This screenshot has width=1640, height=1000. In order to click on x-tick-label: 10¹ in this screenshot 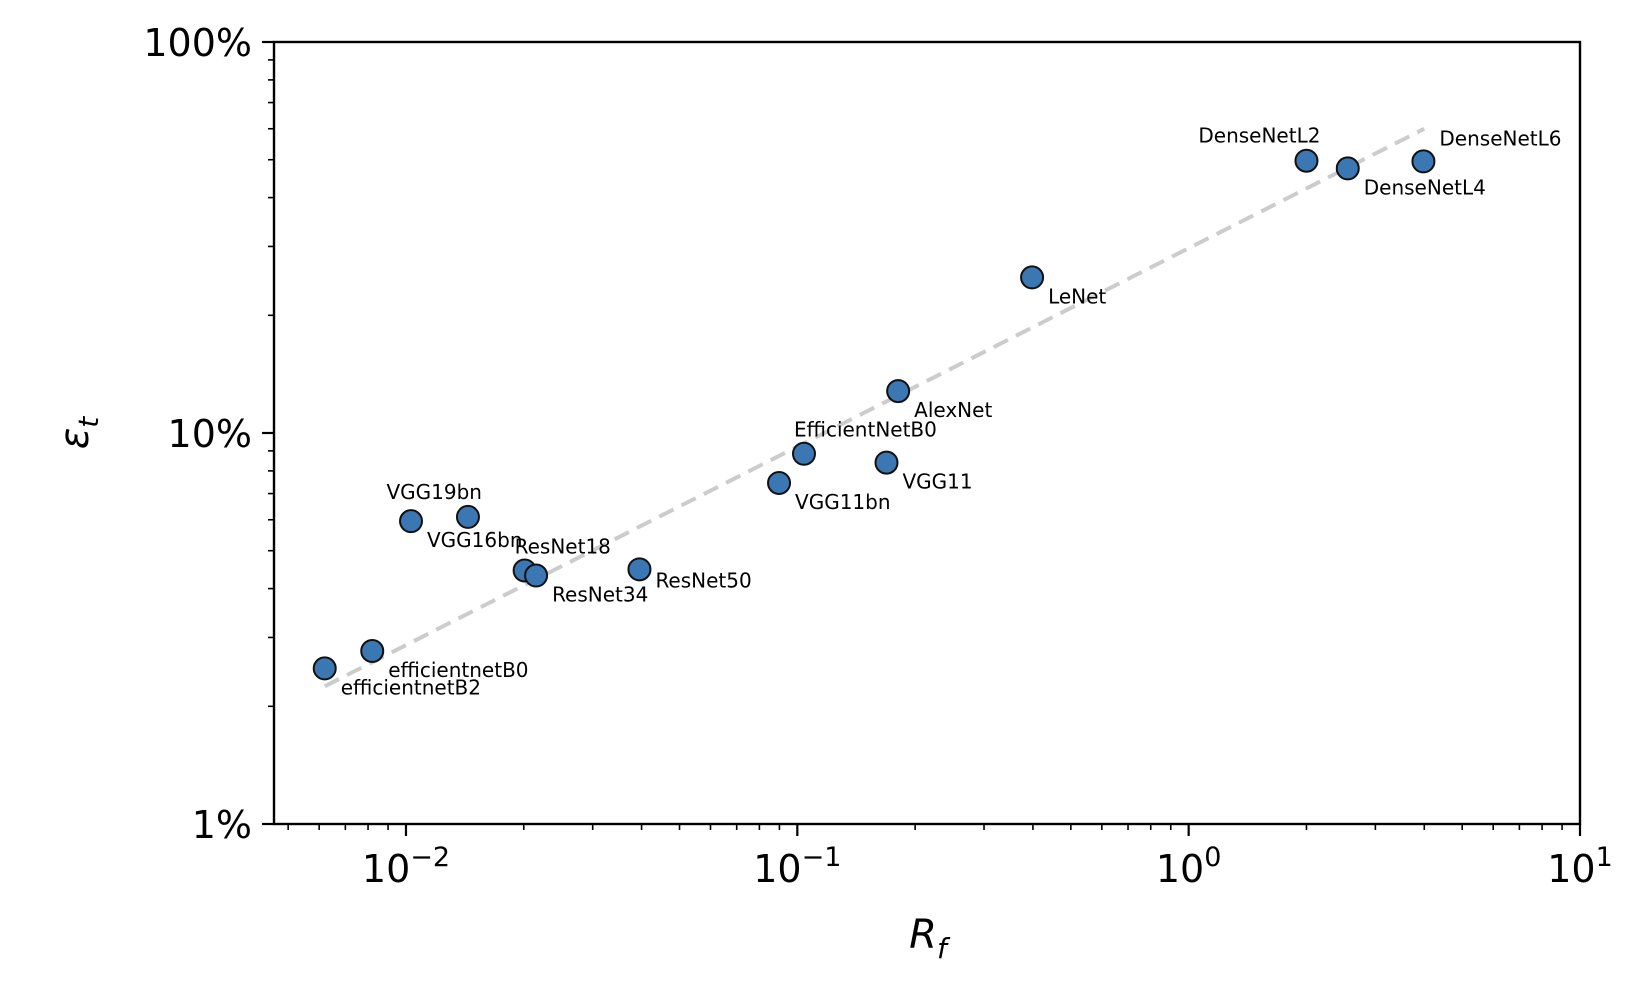, I will do `click(1580, 866)`.